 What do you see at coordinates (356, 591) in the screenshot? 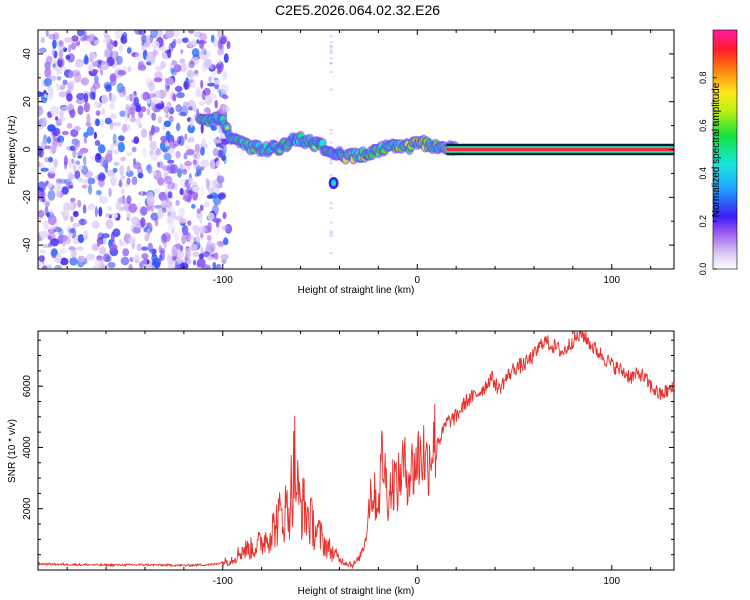
I see `snr-xlabel: Height of straight line (km)` at bounding box center [356, 591].